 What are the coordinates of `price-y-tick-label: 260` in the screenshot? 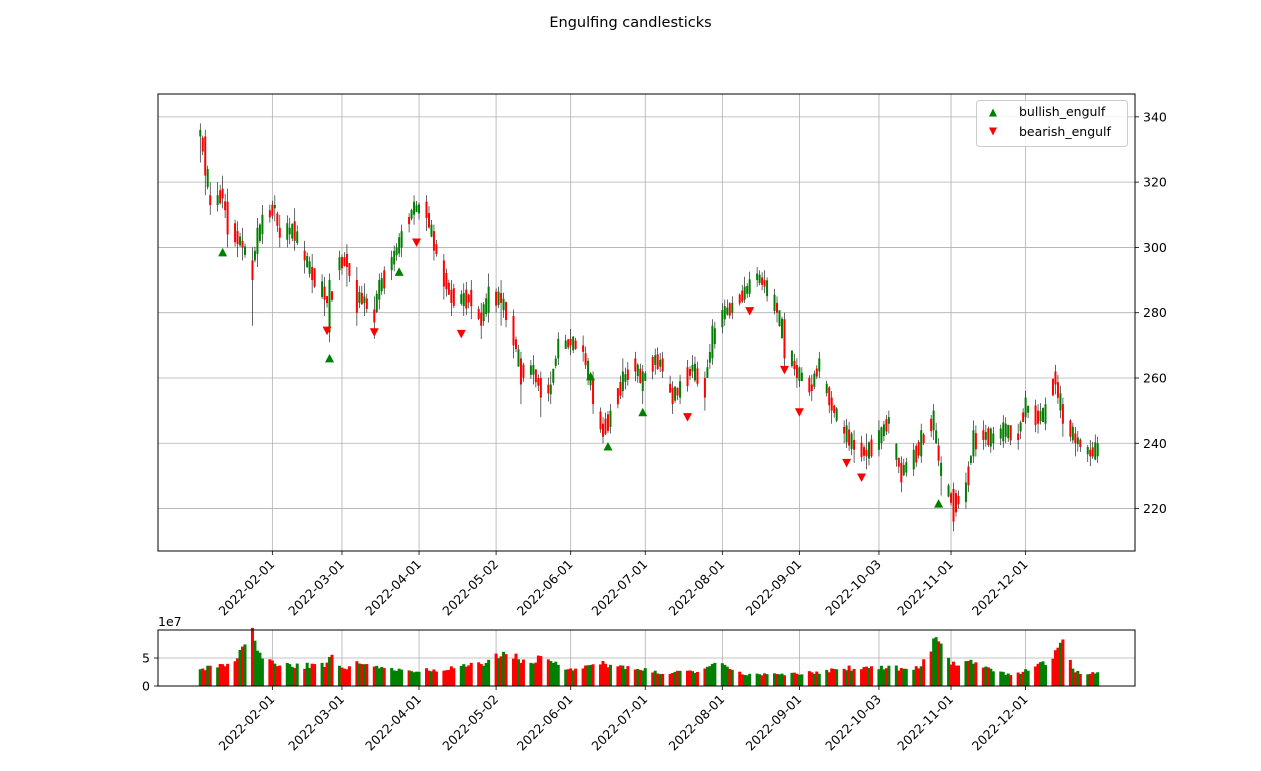 It's located at (1155, 377).